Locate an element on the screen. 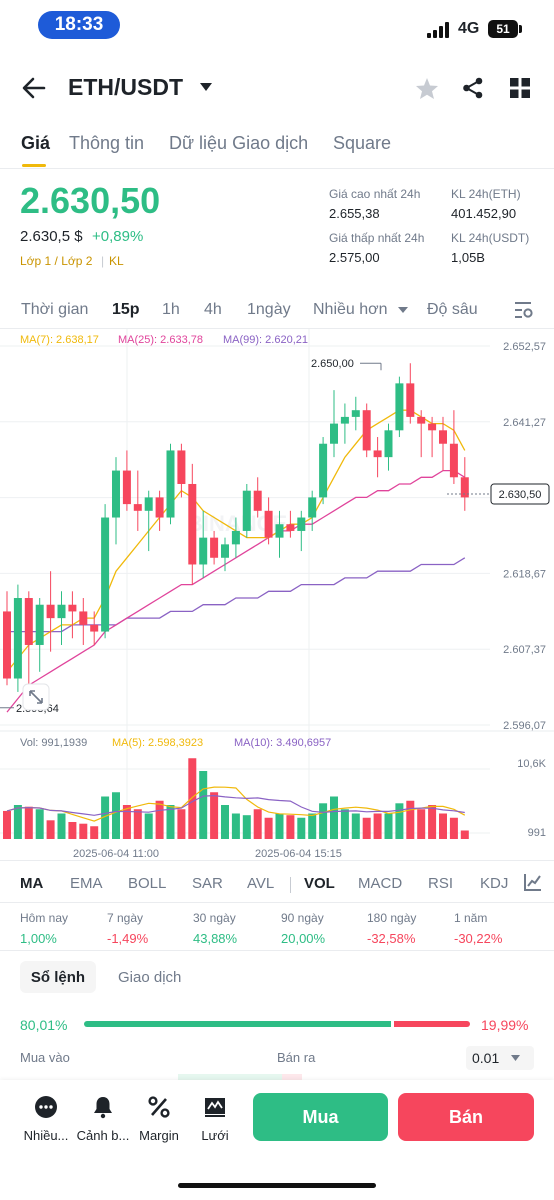  grid-icon is located at coordinates (520, 88).